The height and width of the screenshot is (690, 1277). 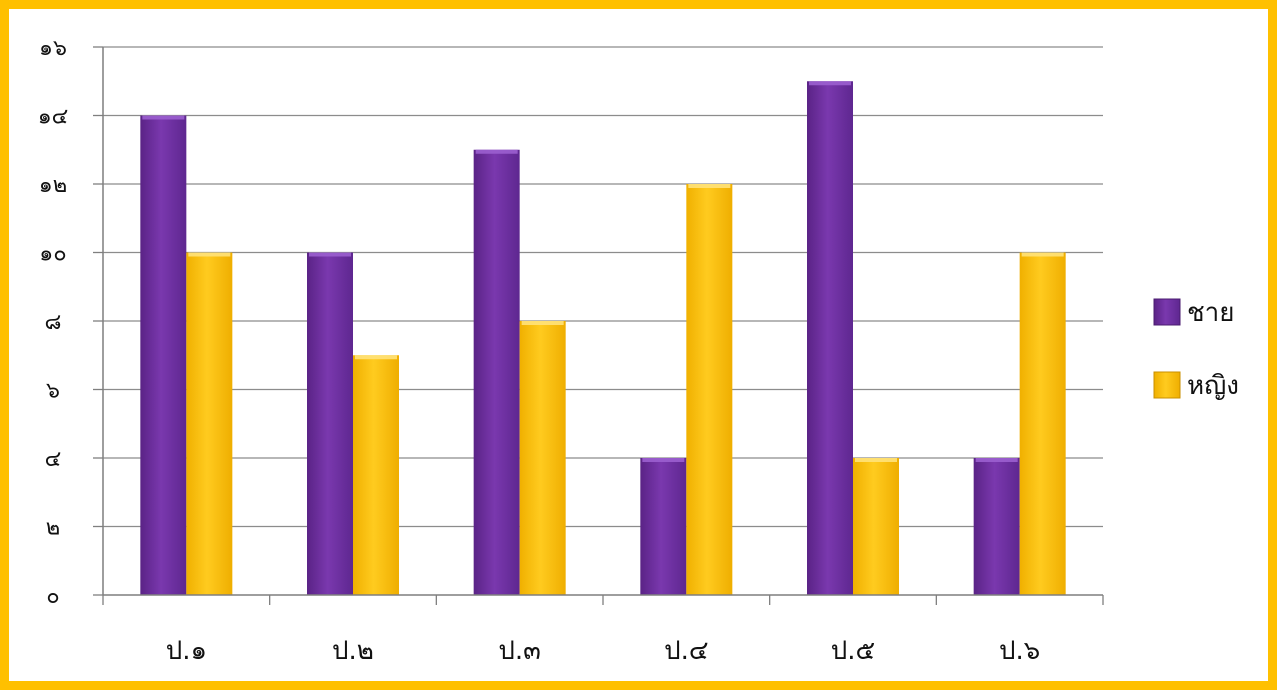 What do you see at coordinates (53, 391) in the screenshot?
I see `y-tick-label: ๖` at bounding box center [53, 391].